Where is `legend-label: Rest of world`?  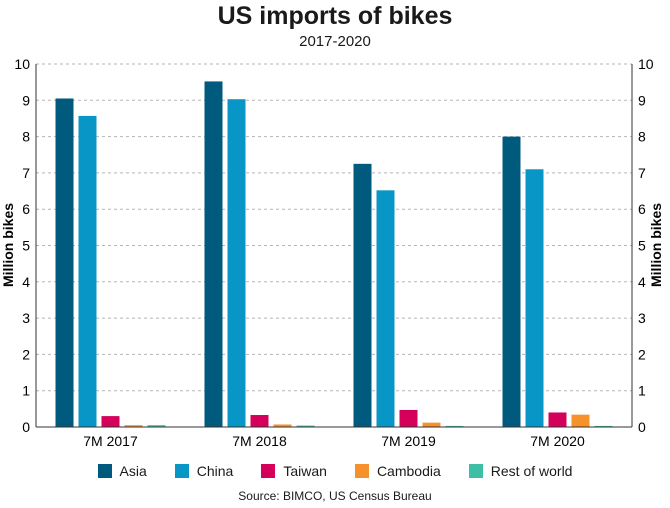 legend-label: Rest of world is located at coordinates (531, 471).